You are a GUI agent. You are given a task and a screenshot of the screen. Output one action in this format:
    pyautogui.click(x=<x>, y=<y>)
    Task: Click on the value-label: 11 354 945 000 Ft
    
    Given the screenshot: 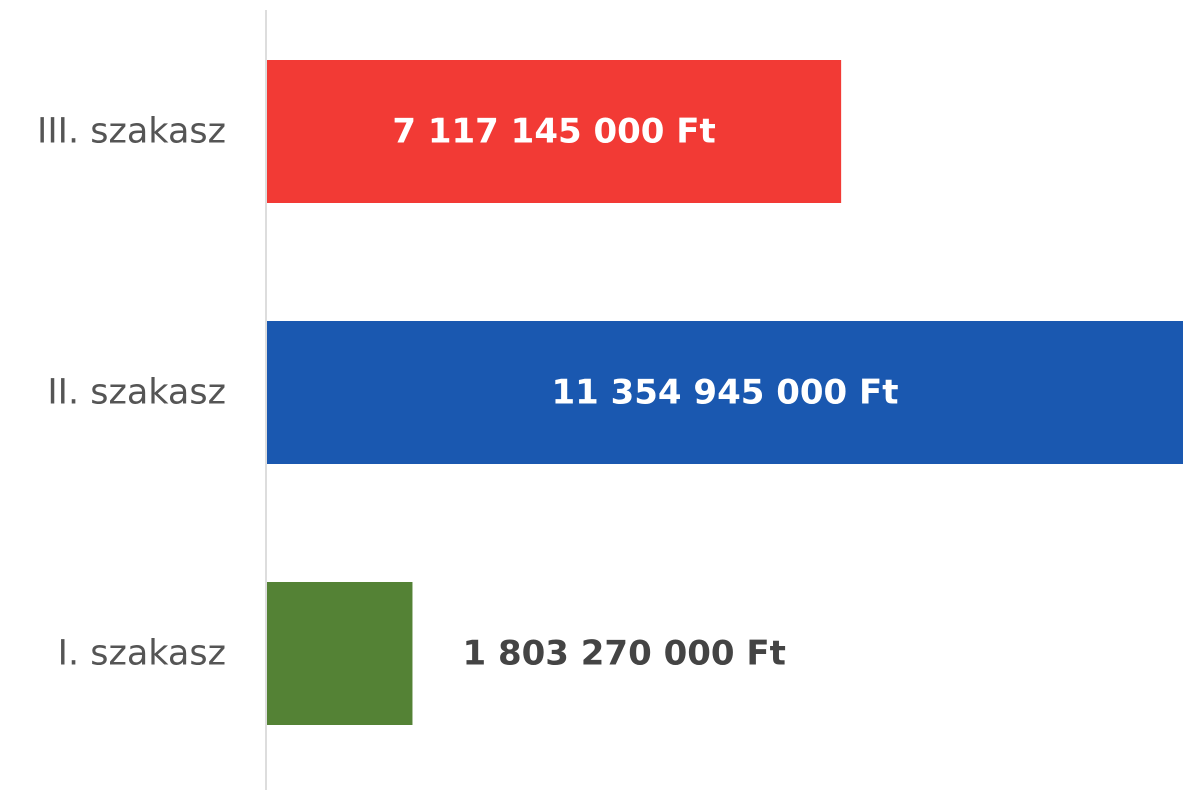 What is the action you would take?
    pyautogui.click(x=724, y=393)
    